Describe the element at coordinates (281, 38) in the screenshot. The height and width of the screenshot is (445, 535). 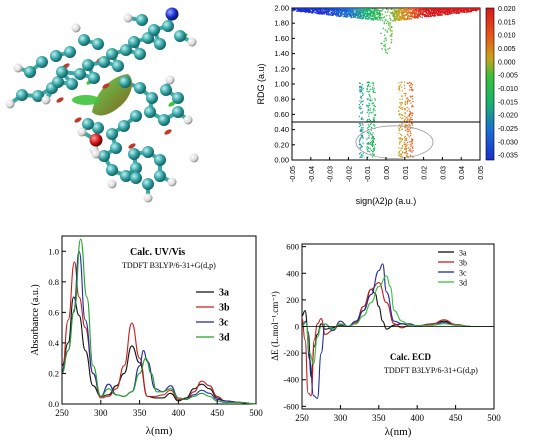
I see `rdg-y-tick-label: 1.60` at that location.